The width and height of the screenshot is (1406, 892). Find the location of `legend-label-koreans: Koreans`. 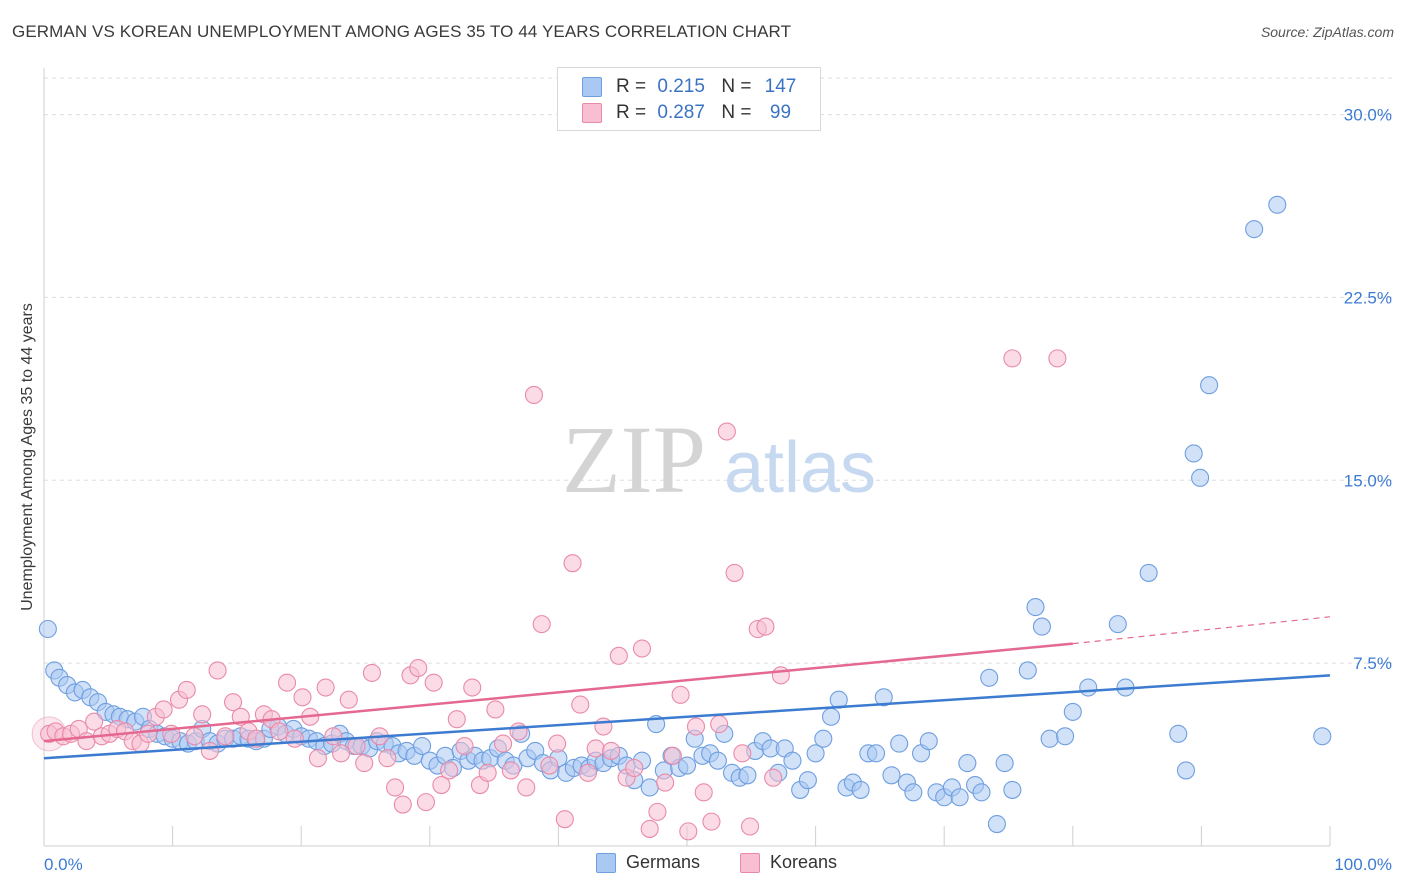

legend-label-koreans: Koreans is located at coordinates (804, 862).